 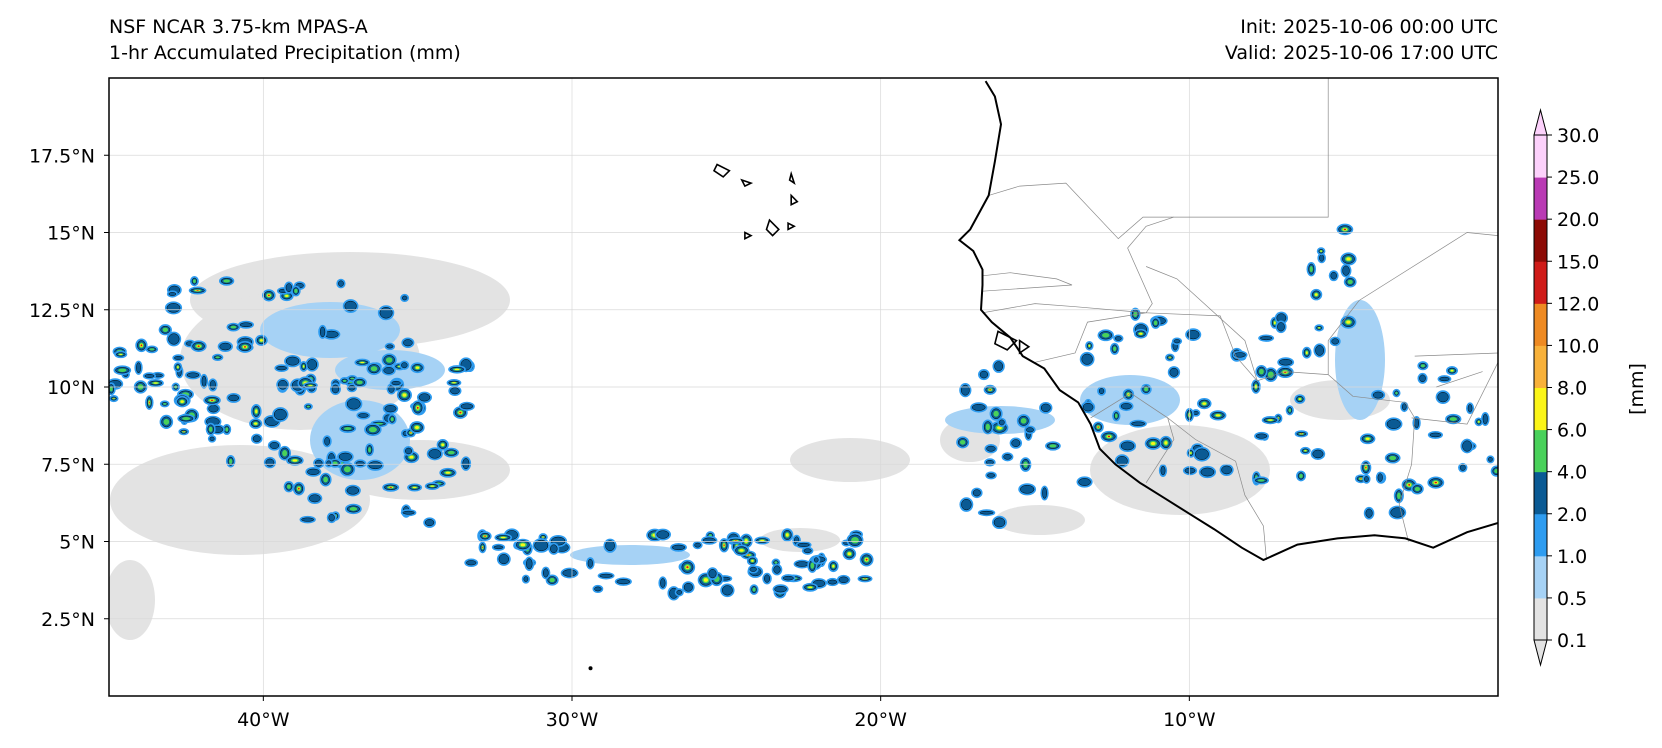 I want to click on lon-tick-label: 10°W, so click(x=1189, y=720).